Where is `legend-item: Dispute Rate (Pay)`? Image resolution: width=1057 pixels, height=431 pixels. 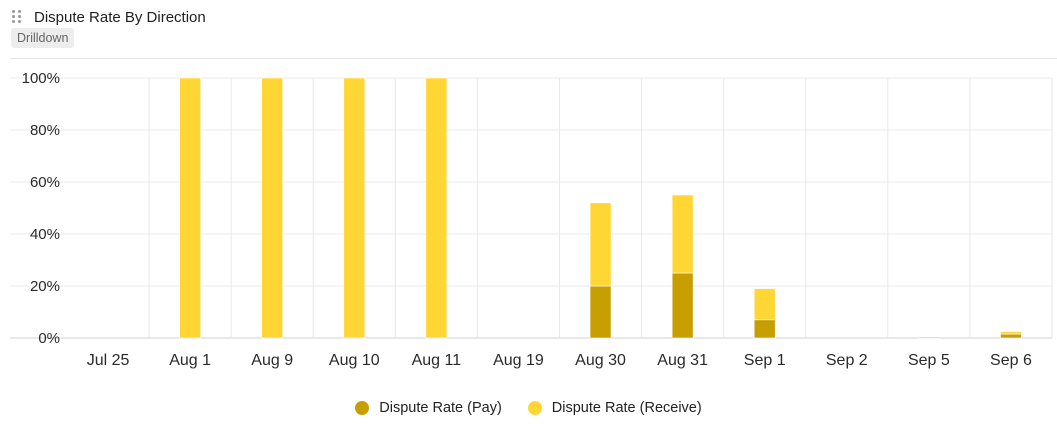
legend-item: Dispute Rate (Pay) is located at coordinates (428, 408).